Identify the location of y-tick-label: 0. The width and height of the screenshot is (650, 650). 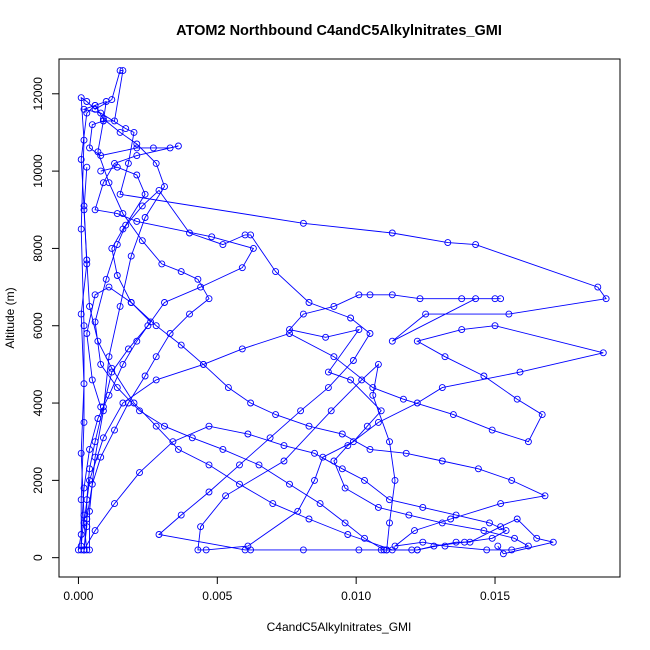
(38, 557).